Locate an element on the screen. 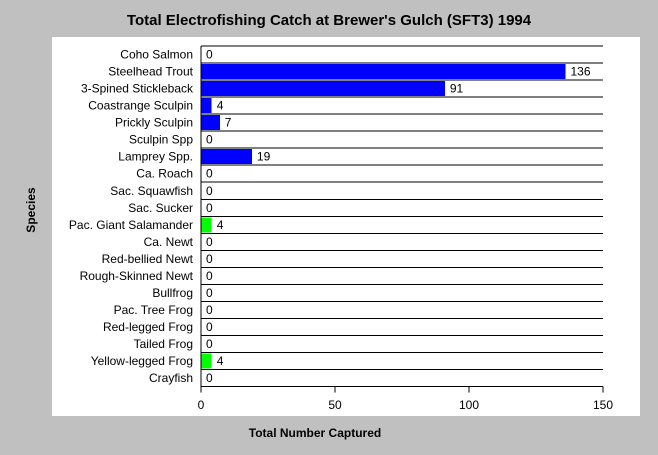 This screenshot has width=658, height=455. y-tick-label: Rough-Skinned Newt is located at coordinates (137, 276).